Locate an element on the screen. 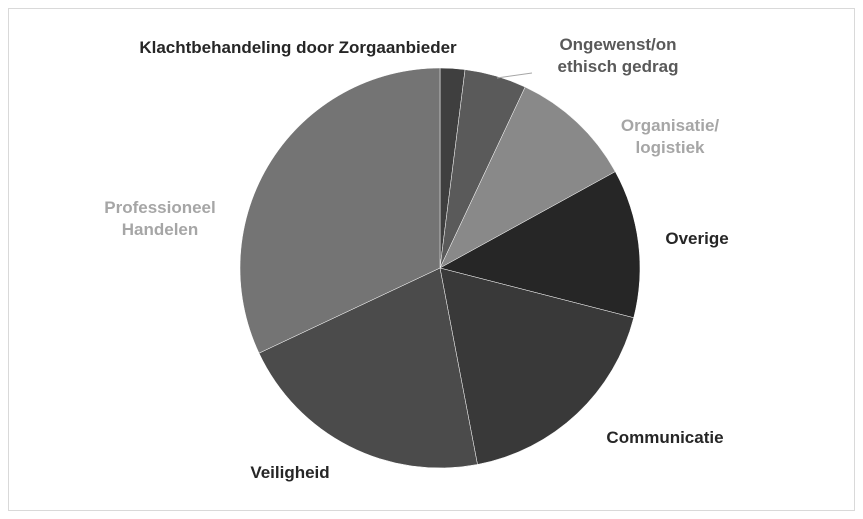 The image size is (863, 519). slice-label: Ongewenst/on ethisch gedrag is located at coordinates (618, 55).